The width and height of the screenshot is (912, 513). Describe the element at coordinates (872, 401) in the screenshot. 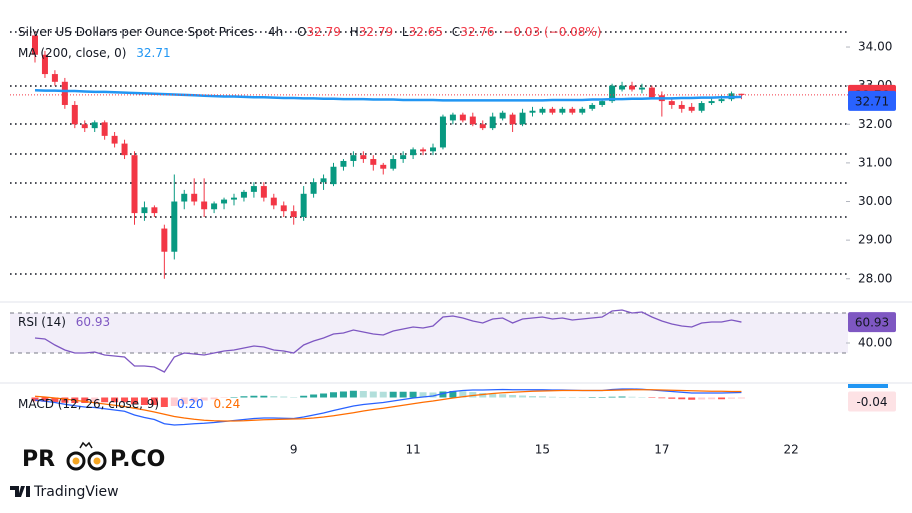

I see `price-label-box` at that location.